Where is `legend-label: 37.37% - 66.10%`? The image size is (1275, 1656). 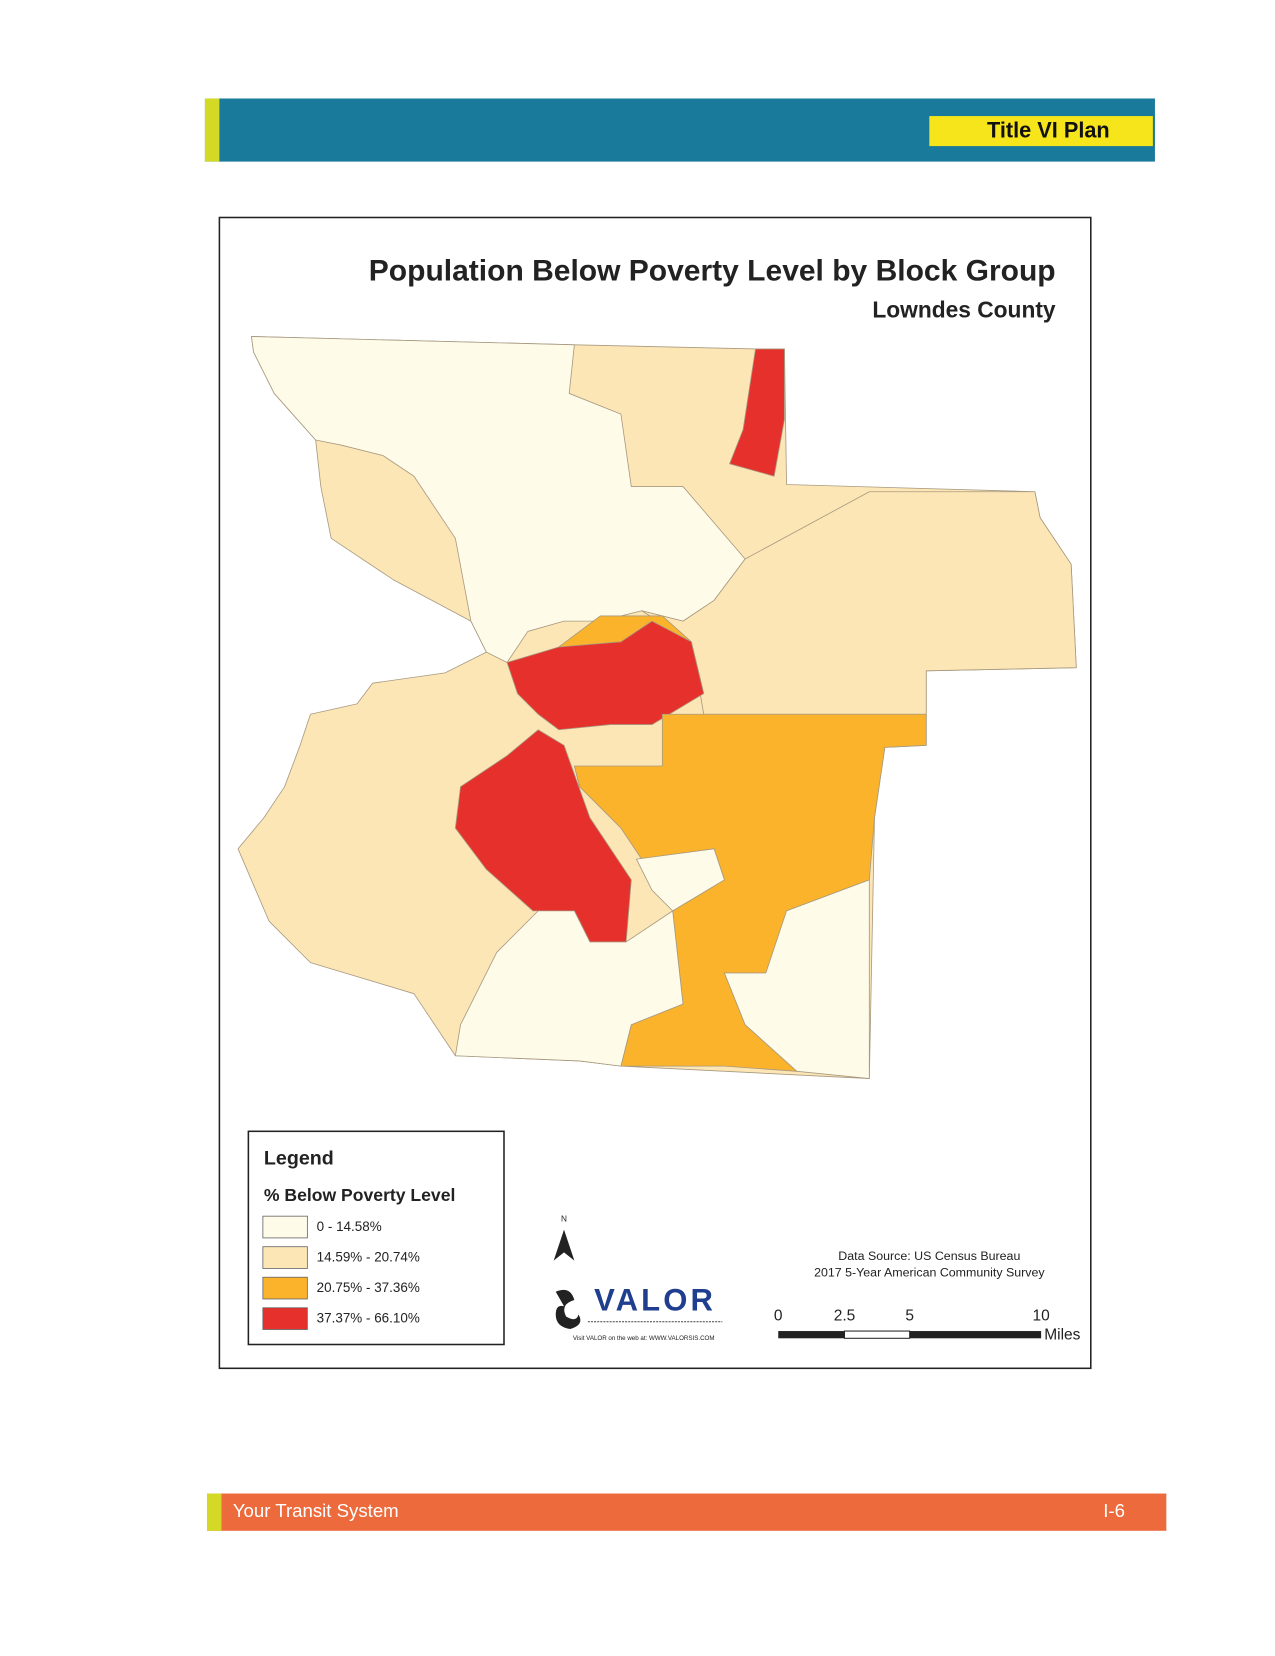 legend-label: 37.37% - 66.10% is located at coordinates (368, 1318).